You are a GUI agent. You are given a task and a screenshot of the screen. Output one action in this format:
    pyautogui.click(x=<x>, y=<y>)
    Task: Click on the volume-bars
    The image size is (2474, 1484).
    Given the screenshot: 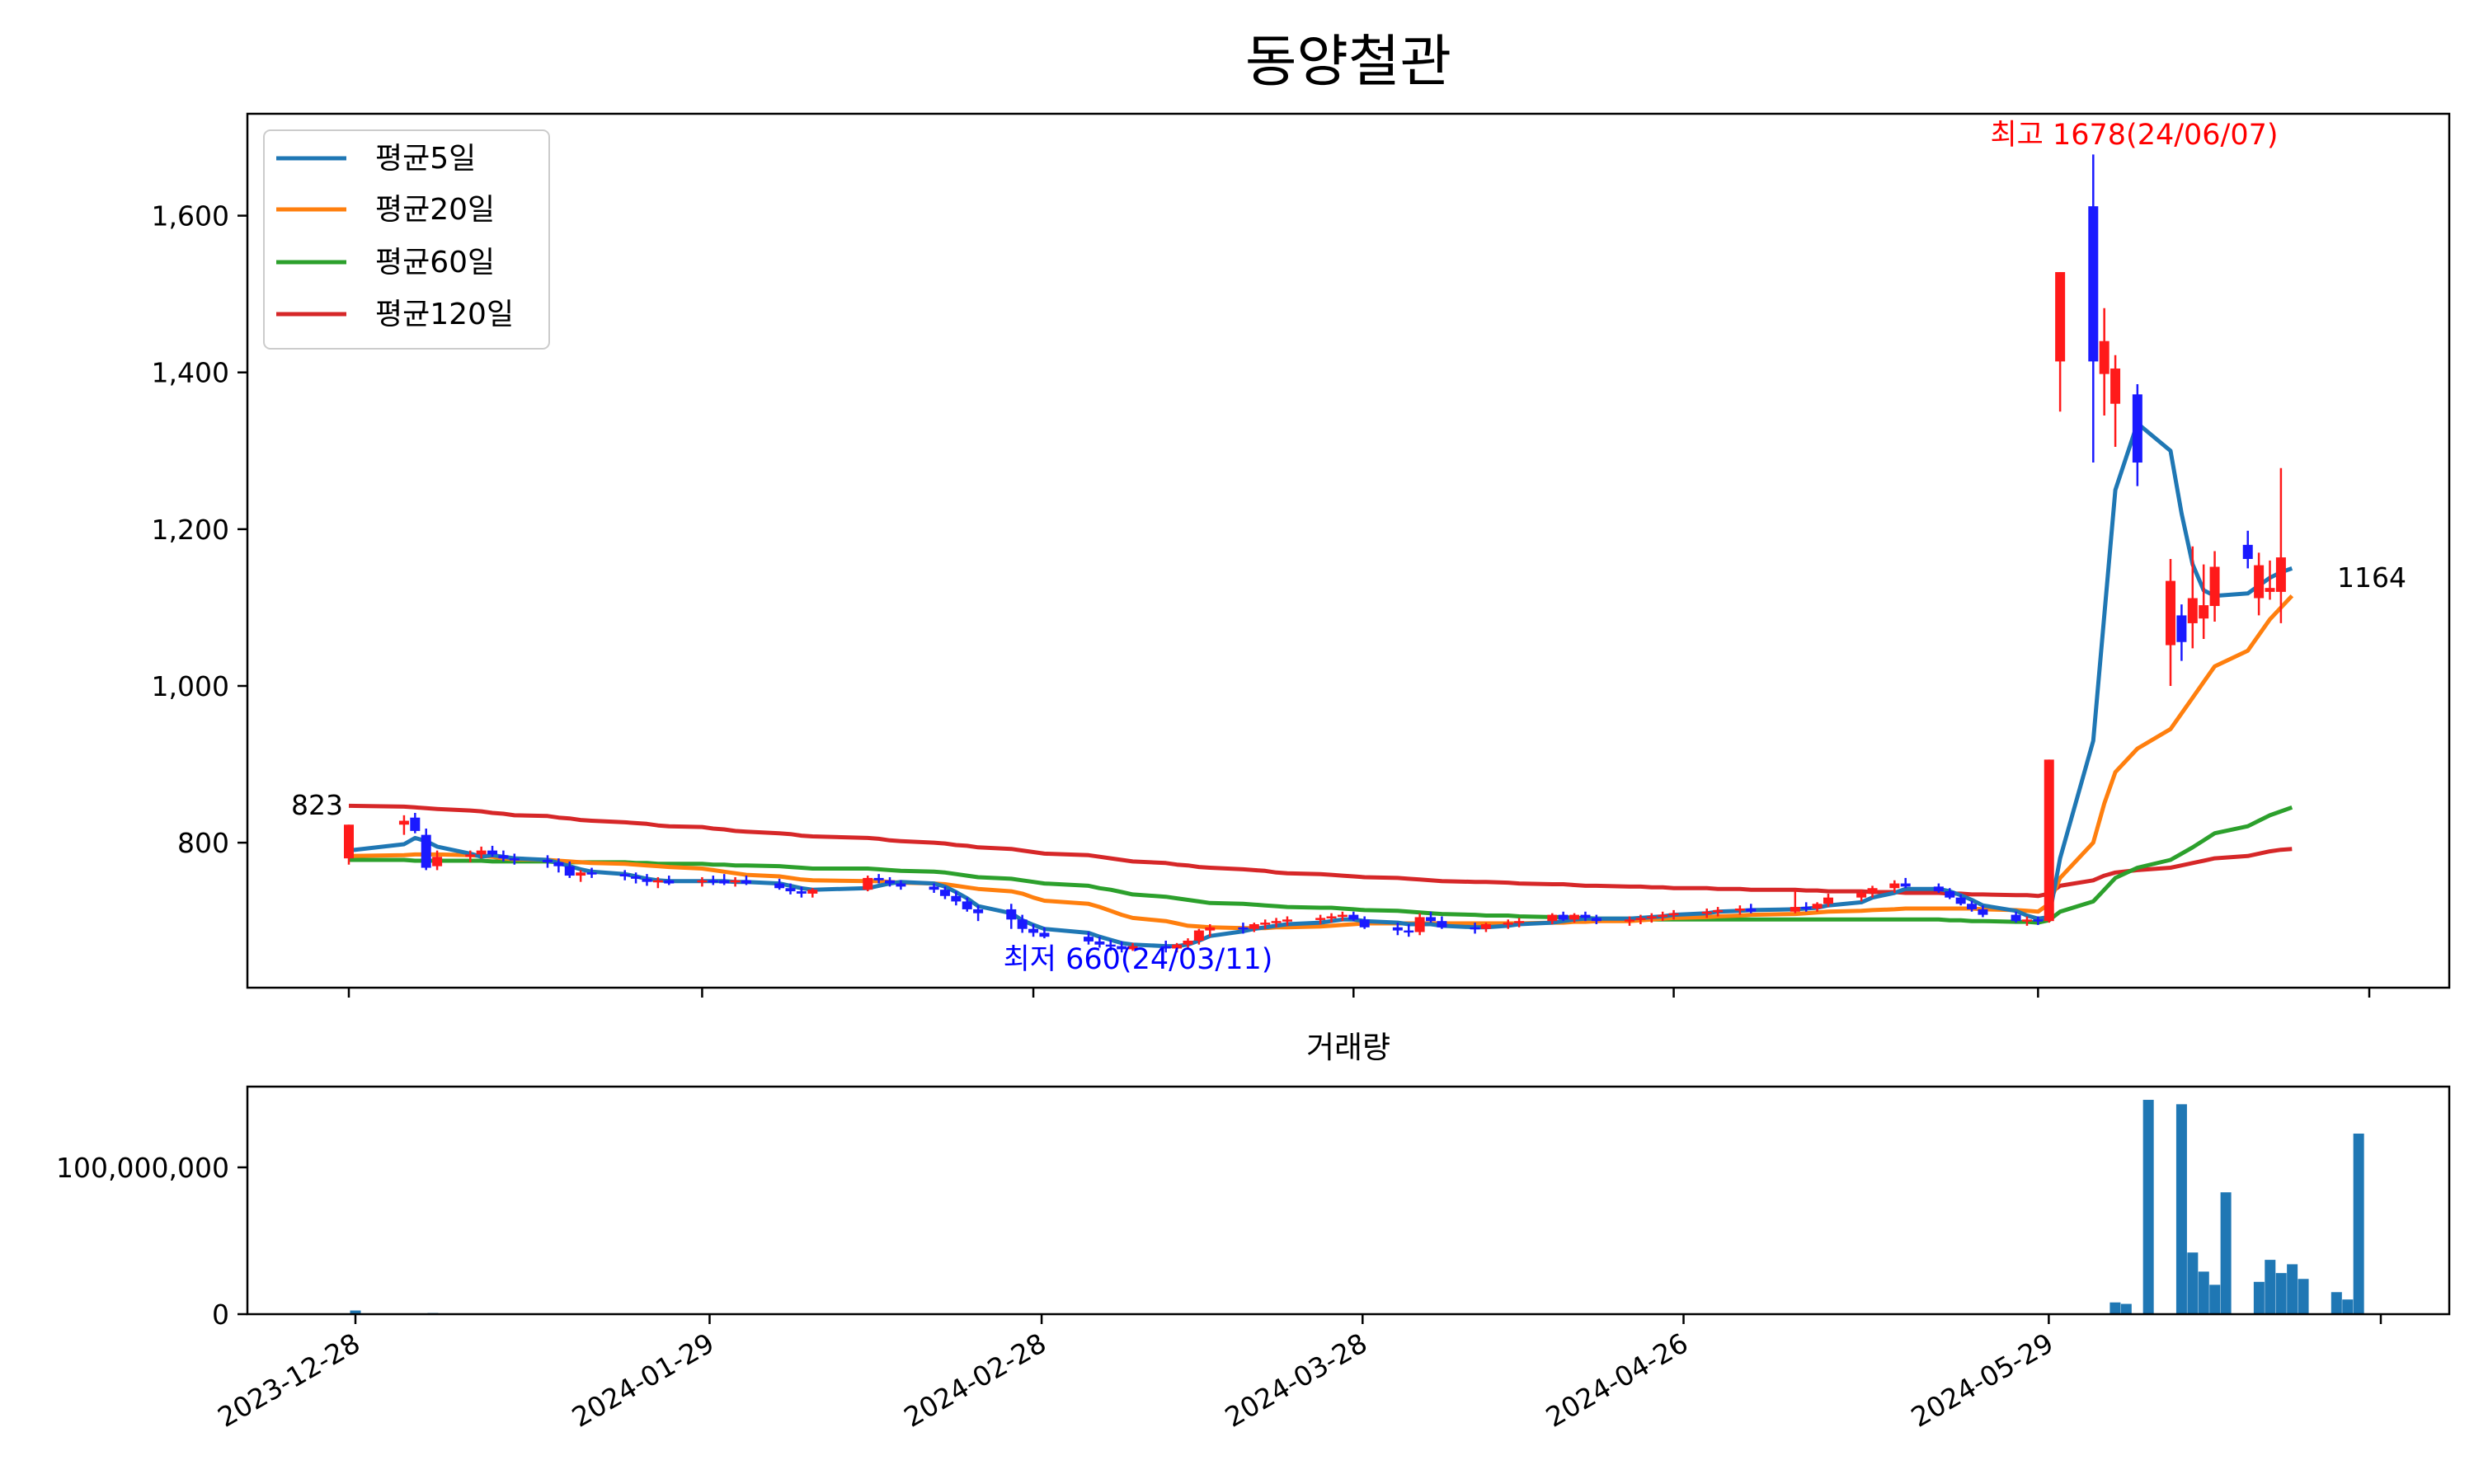 What is the action you would take?
    pyautogui.click(x=1357, y=1207)
    